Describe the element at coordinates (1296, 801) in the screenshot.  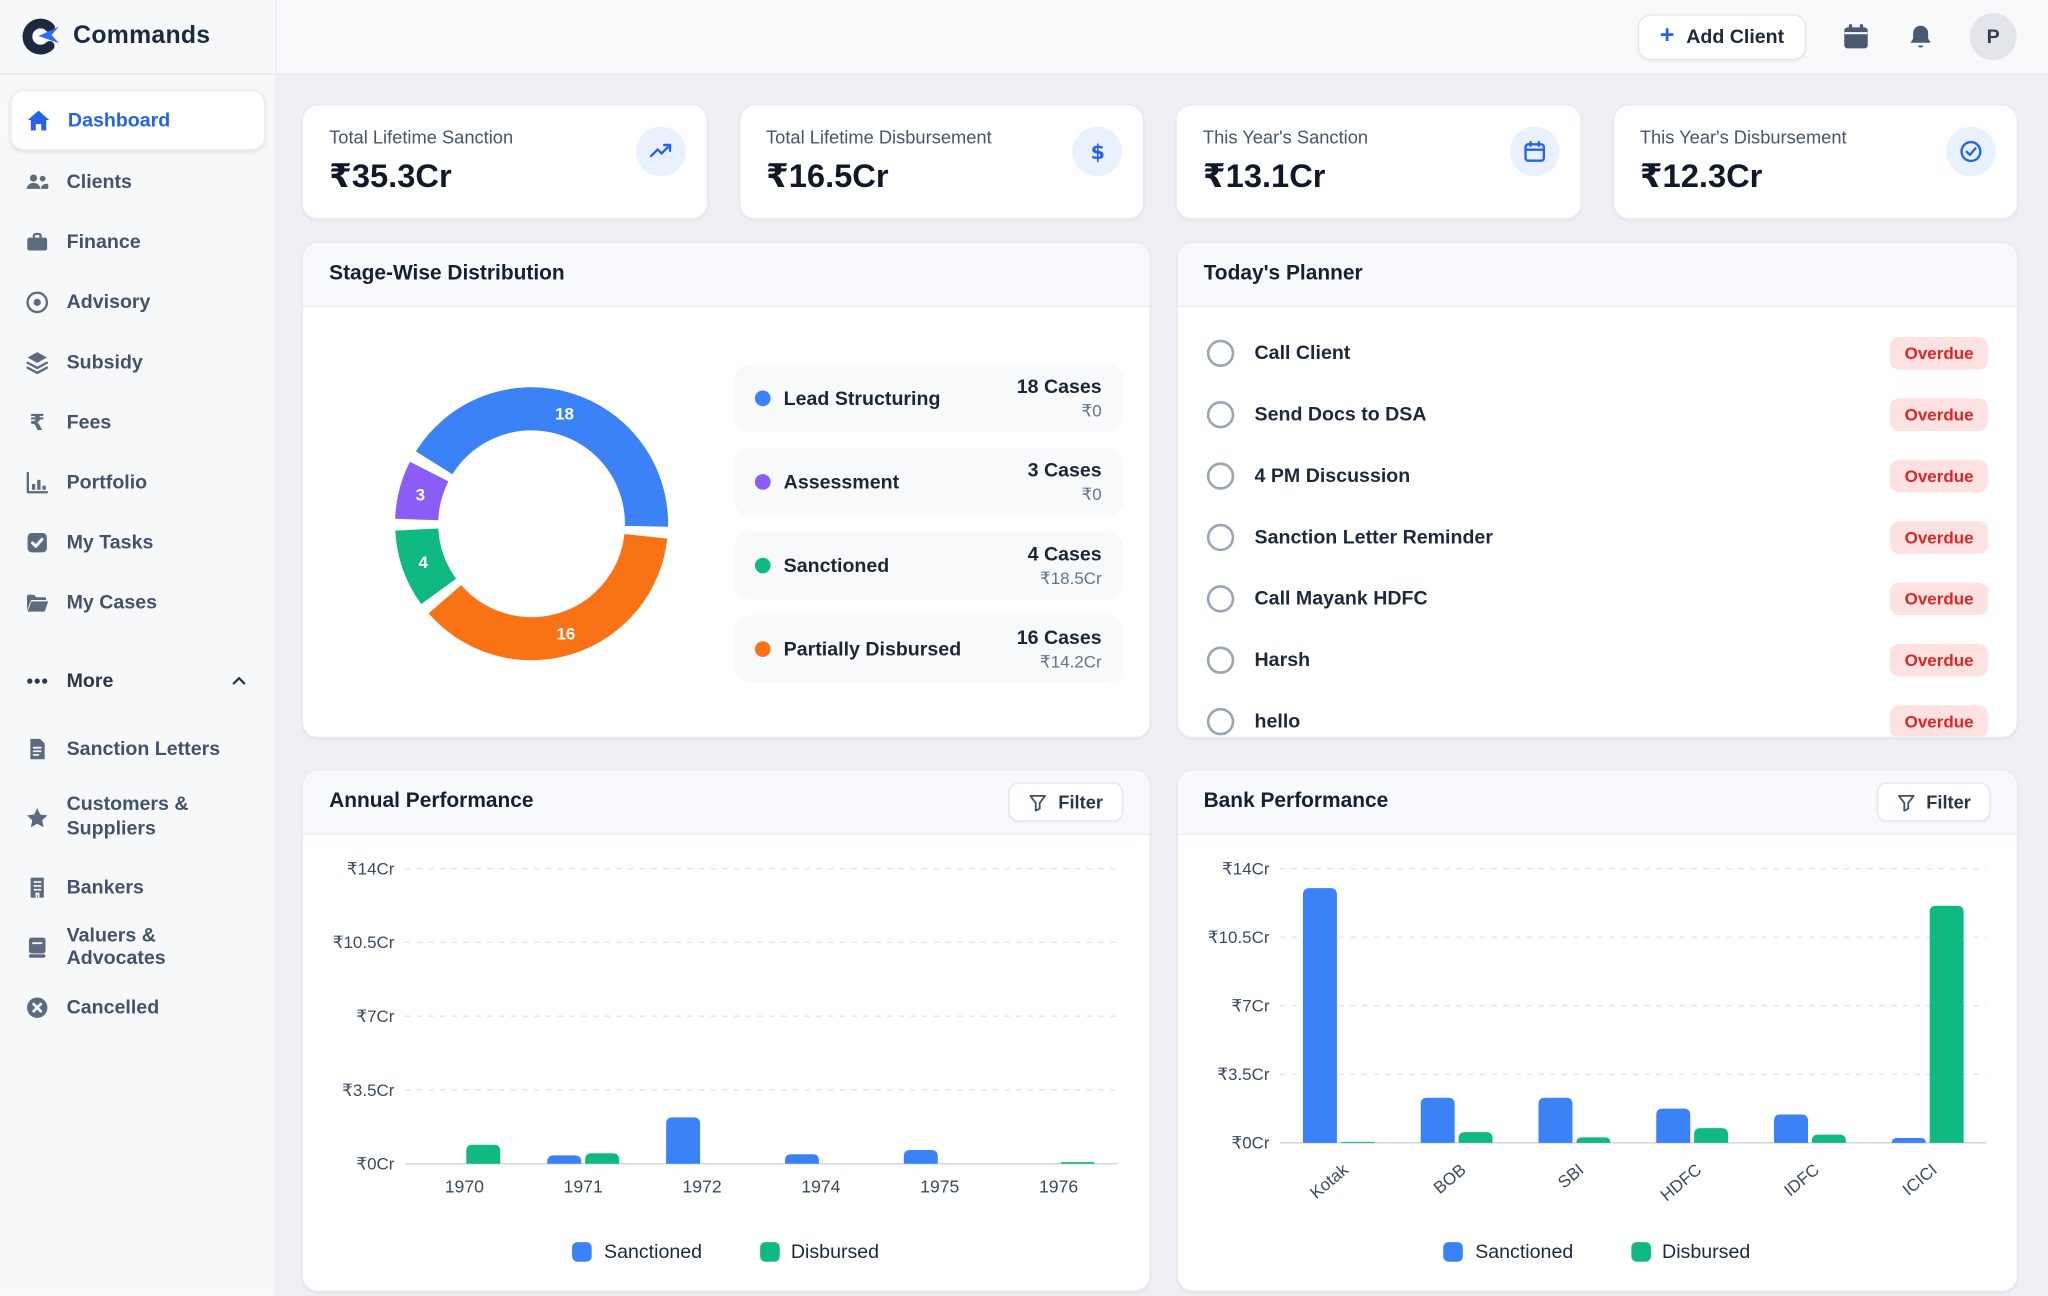
I see `panel-title: Bank Performance` at that location.